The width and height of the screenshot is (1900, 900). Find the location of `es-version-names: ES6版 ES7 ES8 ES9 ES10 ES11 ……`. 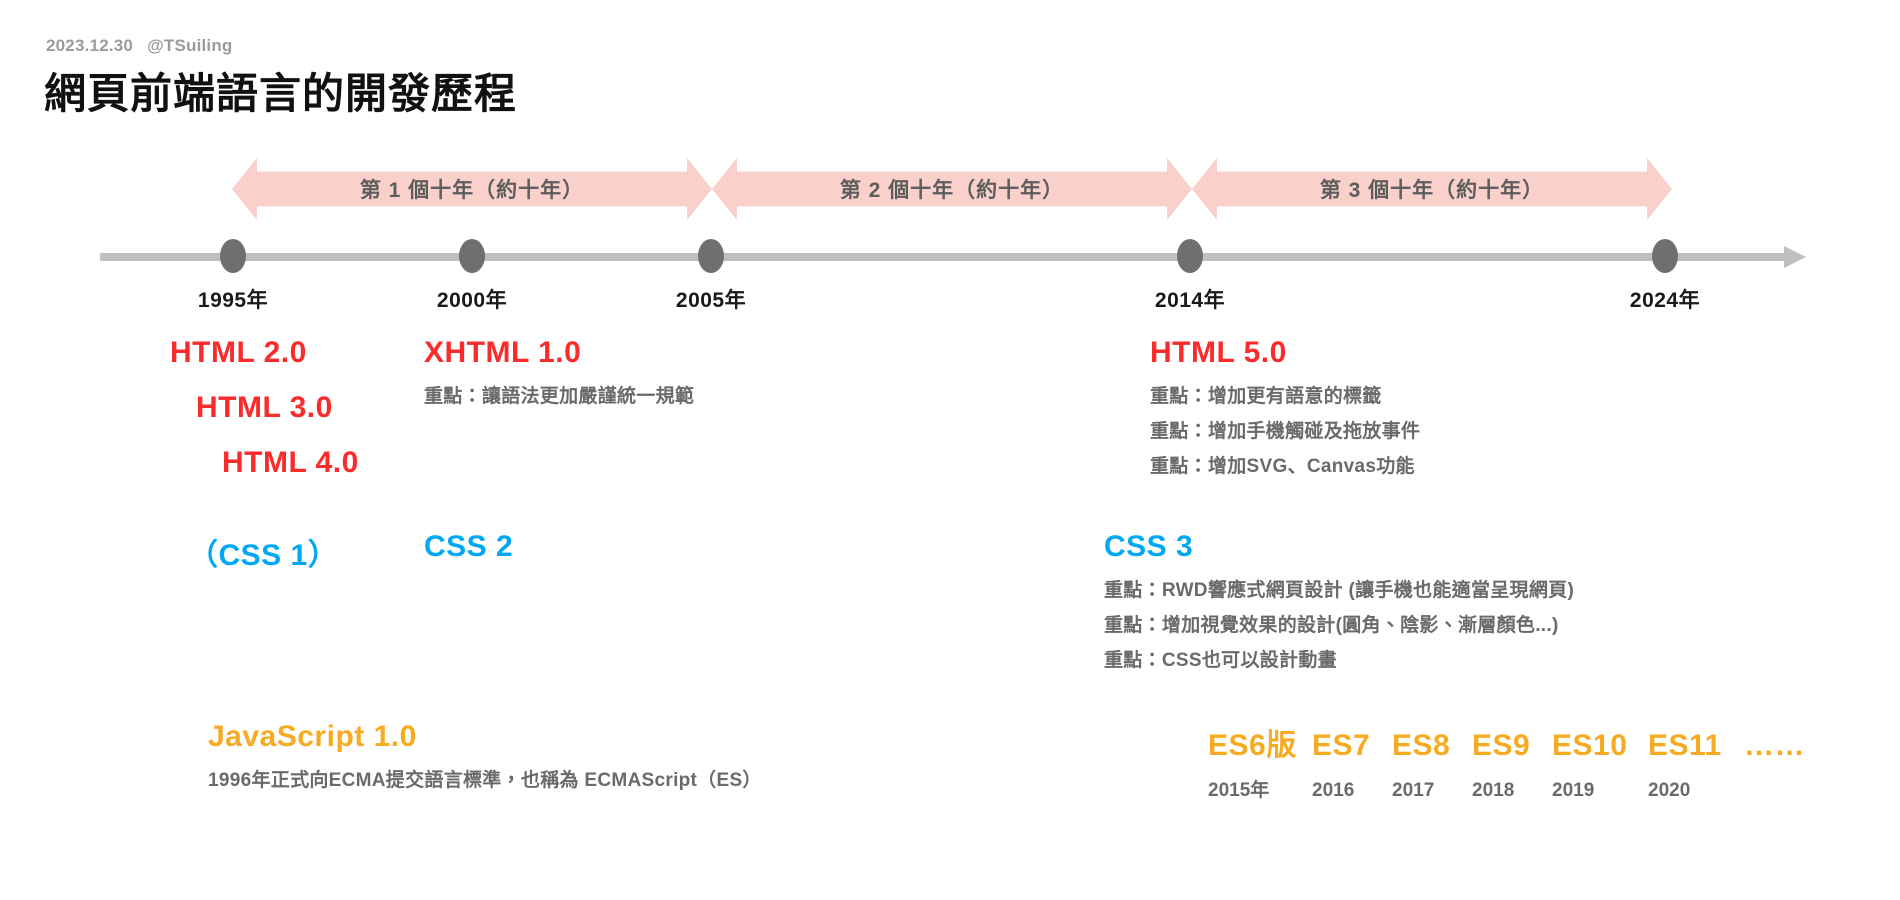

es-version-names: ES6版 ES7 ES8 ES9 ES10 ES11 …… is located at coordinates (1506, 742).